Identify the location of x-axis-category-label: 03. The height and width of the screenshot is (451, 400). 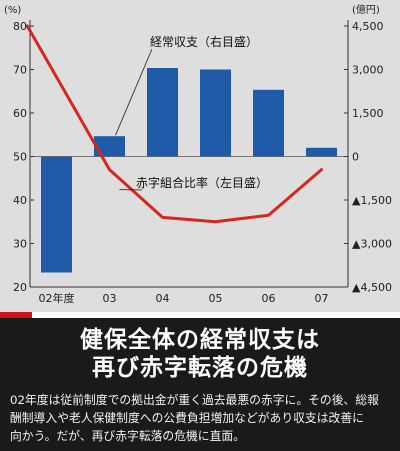
(110, 298).